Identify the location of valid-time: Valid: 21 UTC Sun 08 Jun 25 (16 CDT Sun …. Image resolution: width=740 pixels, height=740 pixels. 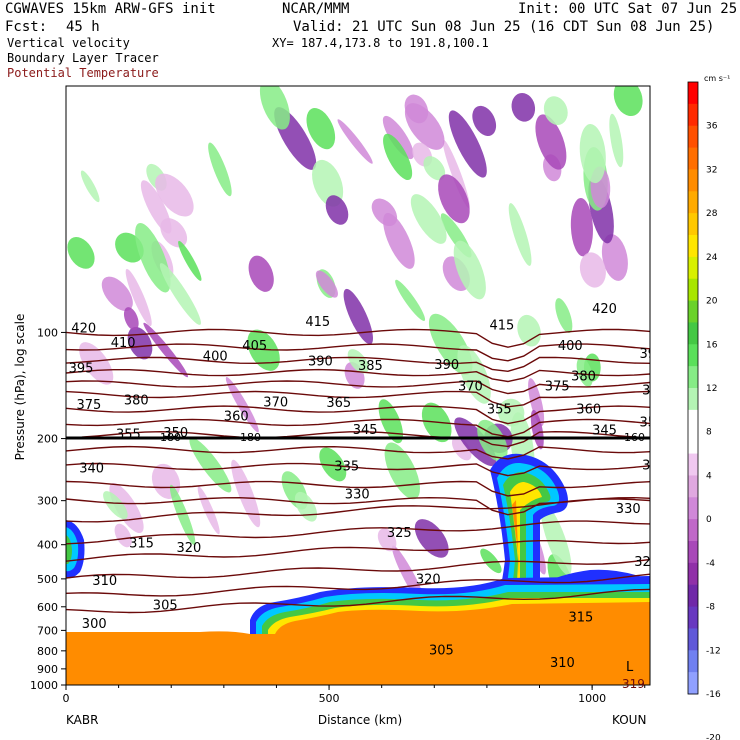
(504, 27).